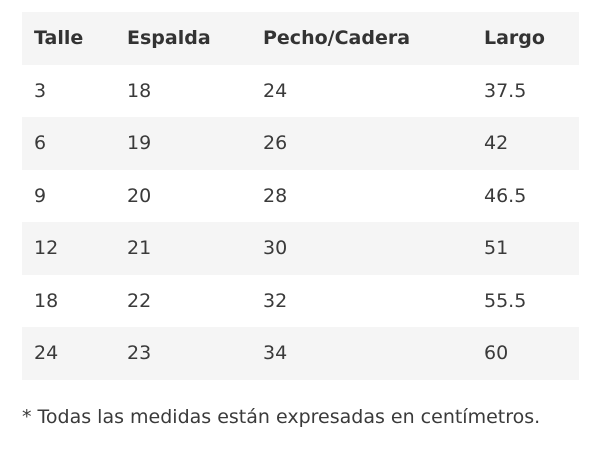 The image size is (600, 456). What do you see at coordinates (337, 38) in the screenshot?
I see `header-pecho-cadera: Pecho/Cadera` at bounding box center [337, 38].